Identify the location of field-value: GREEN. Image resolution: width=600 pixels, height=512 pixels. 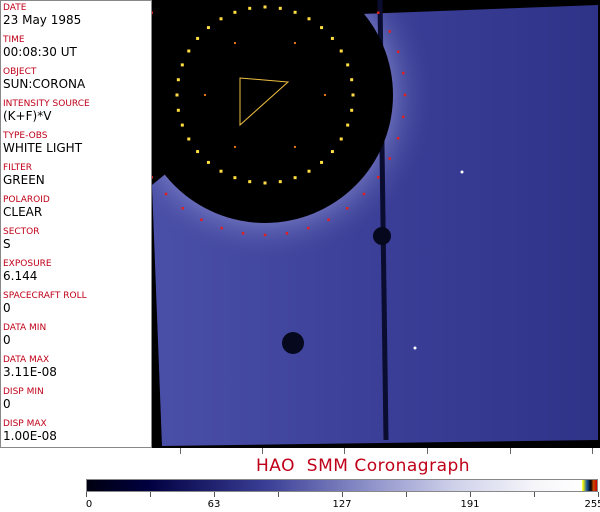
(24, 180).